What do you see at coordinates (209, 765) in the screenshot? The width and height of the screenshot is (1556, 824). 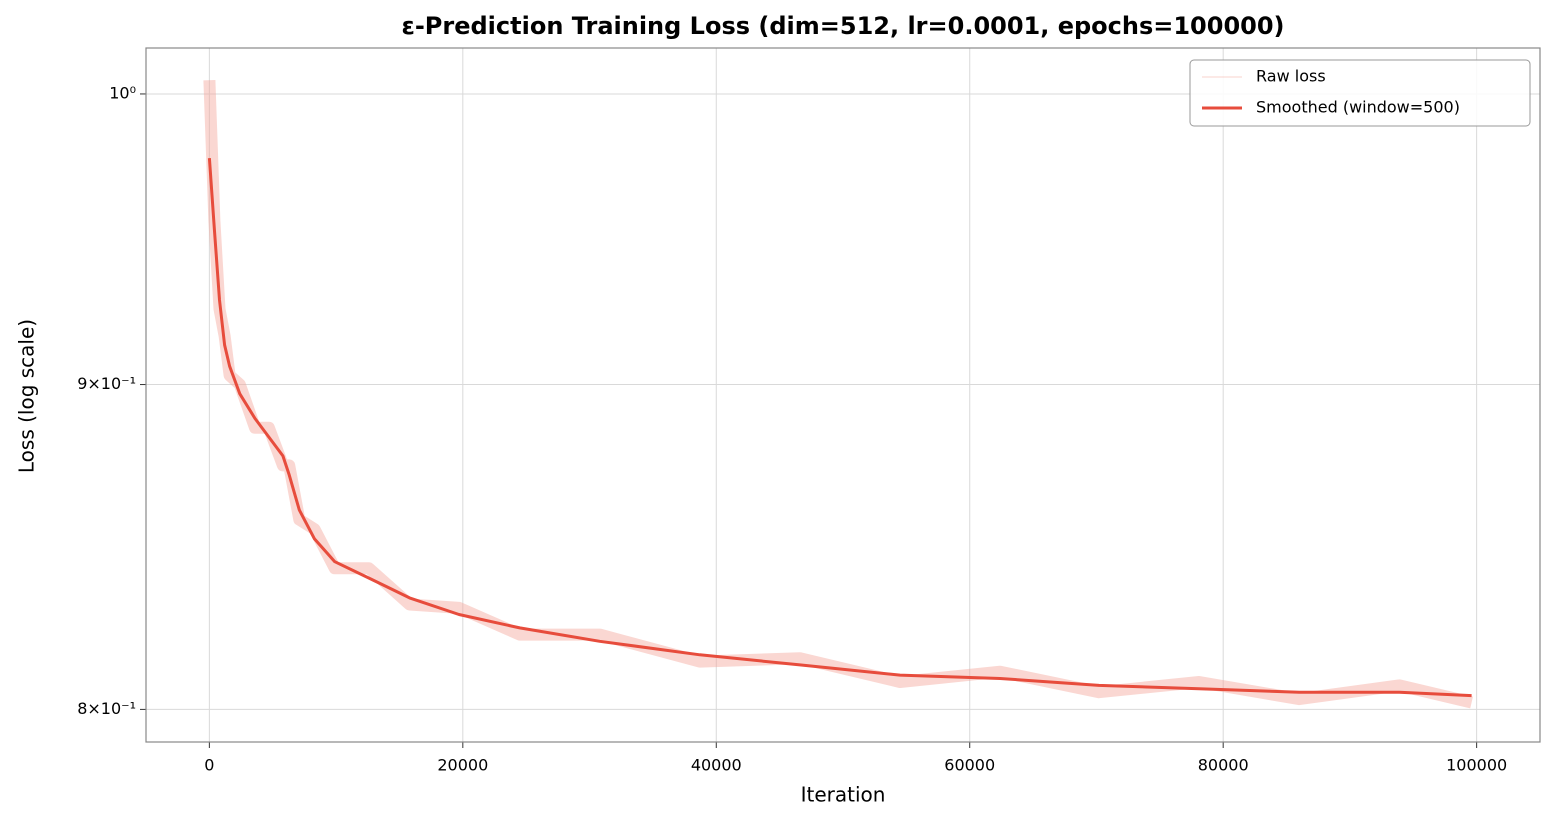 I see `x-tick-label: 0` at bounding box center [209, 765].